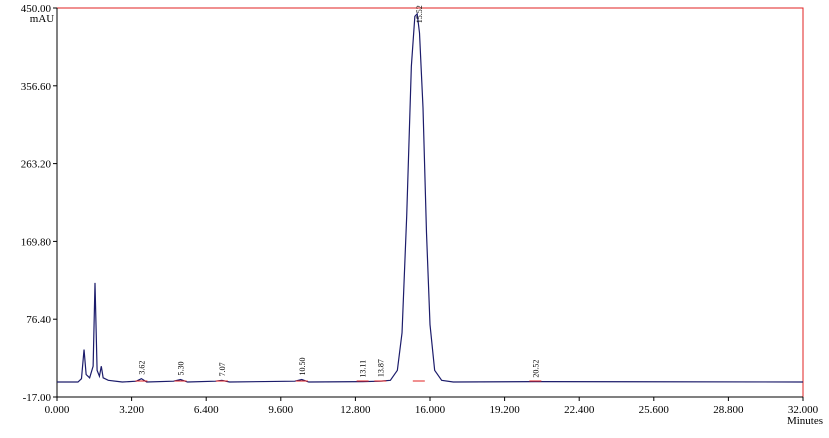 The width and height of the screenshot is (829, 438). Describe the element at coordinates (419, 14) in the screenshot. I see `peak-label: 15.52` at that location.